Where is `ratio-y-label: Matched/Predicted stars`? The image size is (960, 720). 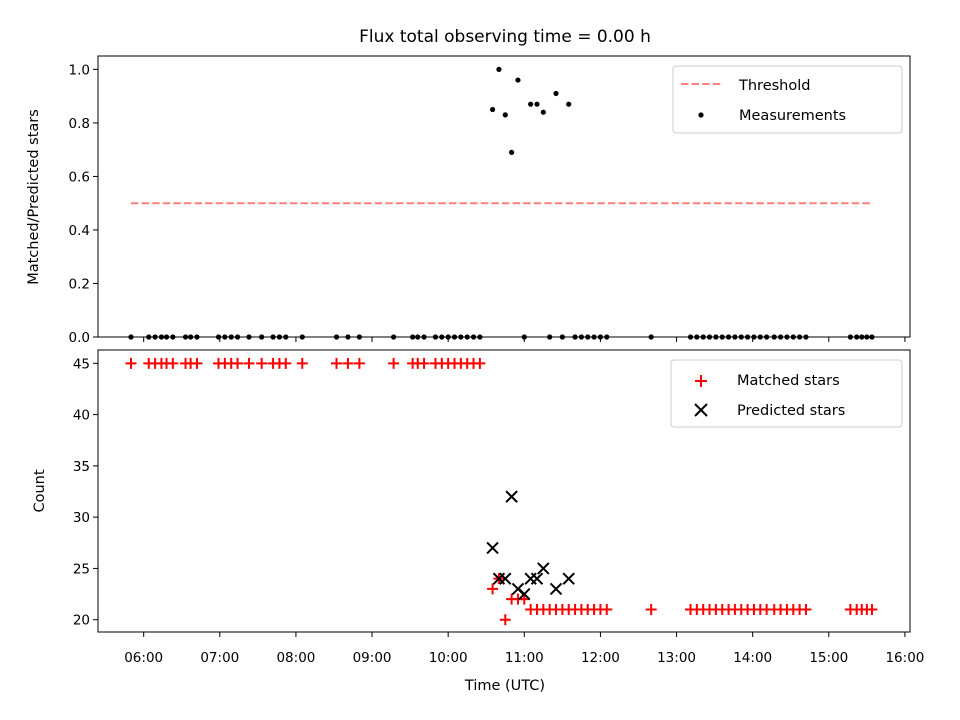
ratio-y-label: Matched/Predicted stars is located at coordinates (34, 197).